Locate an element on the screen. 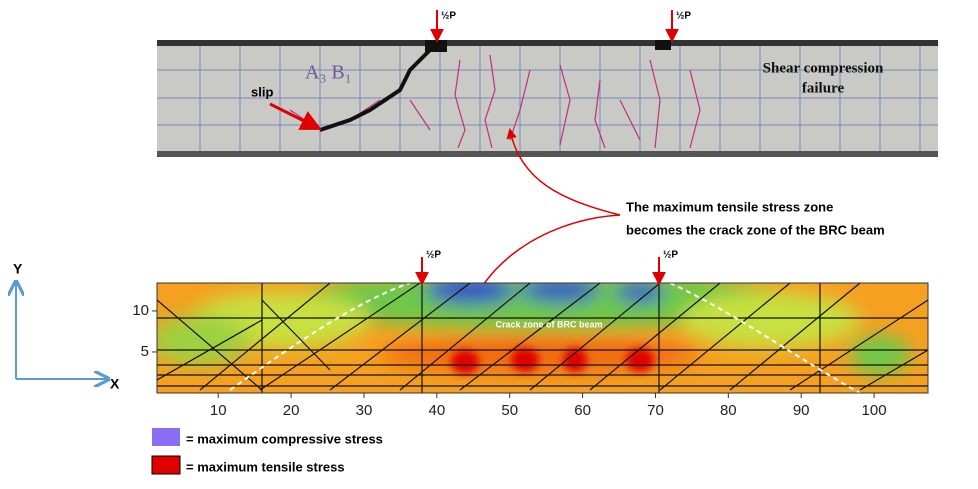  y-tick-label: 5 is located at coordinates (145, 351).